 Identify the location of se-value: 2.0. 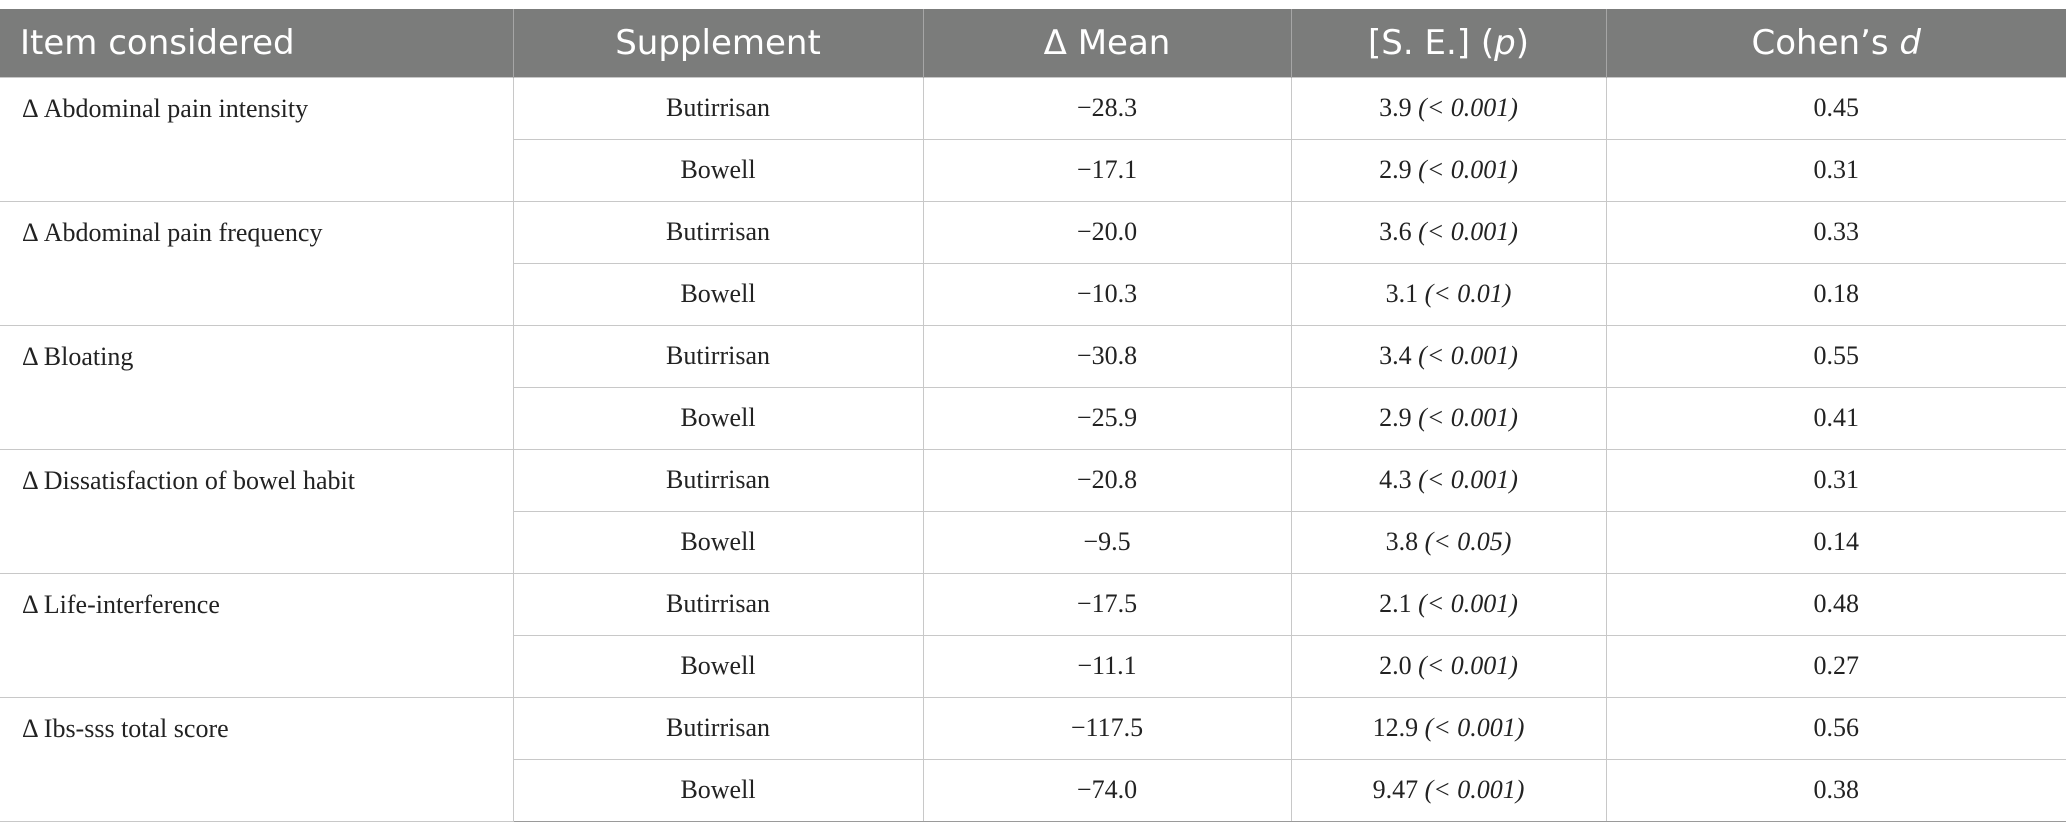
(1395, 665).